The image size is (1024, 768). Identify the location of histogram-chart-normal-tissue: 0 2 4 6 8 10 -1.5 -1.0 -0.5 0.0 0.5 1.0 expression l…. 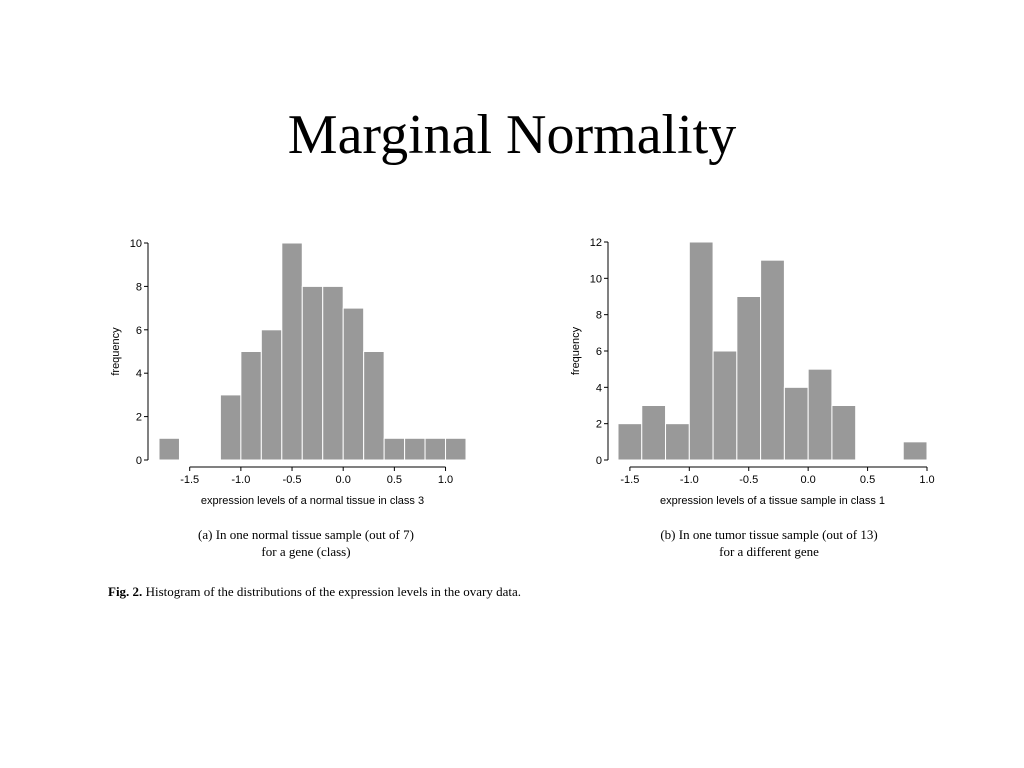
(288, 372).